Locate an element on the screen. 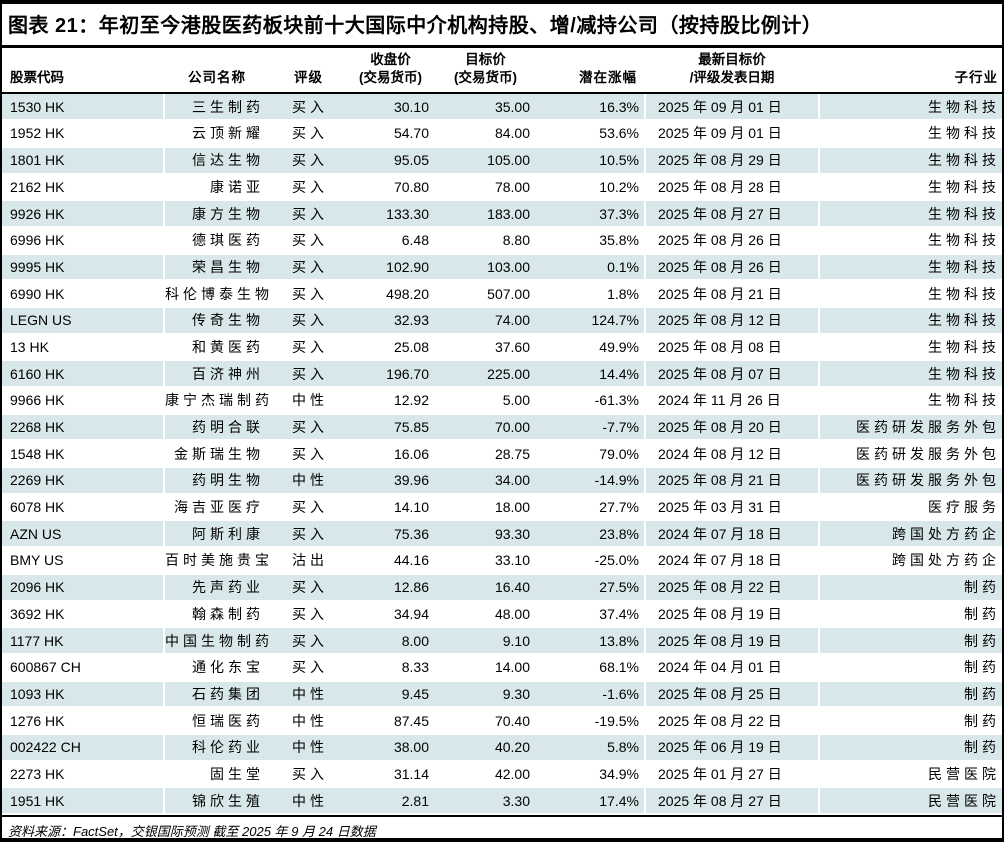  header-closing-price: 收盘价 (交易货币) is located at coordinates (390, 71).